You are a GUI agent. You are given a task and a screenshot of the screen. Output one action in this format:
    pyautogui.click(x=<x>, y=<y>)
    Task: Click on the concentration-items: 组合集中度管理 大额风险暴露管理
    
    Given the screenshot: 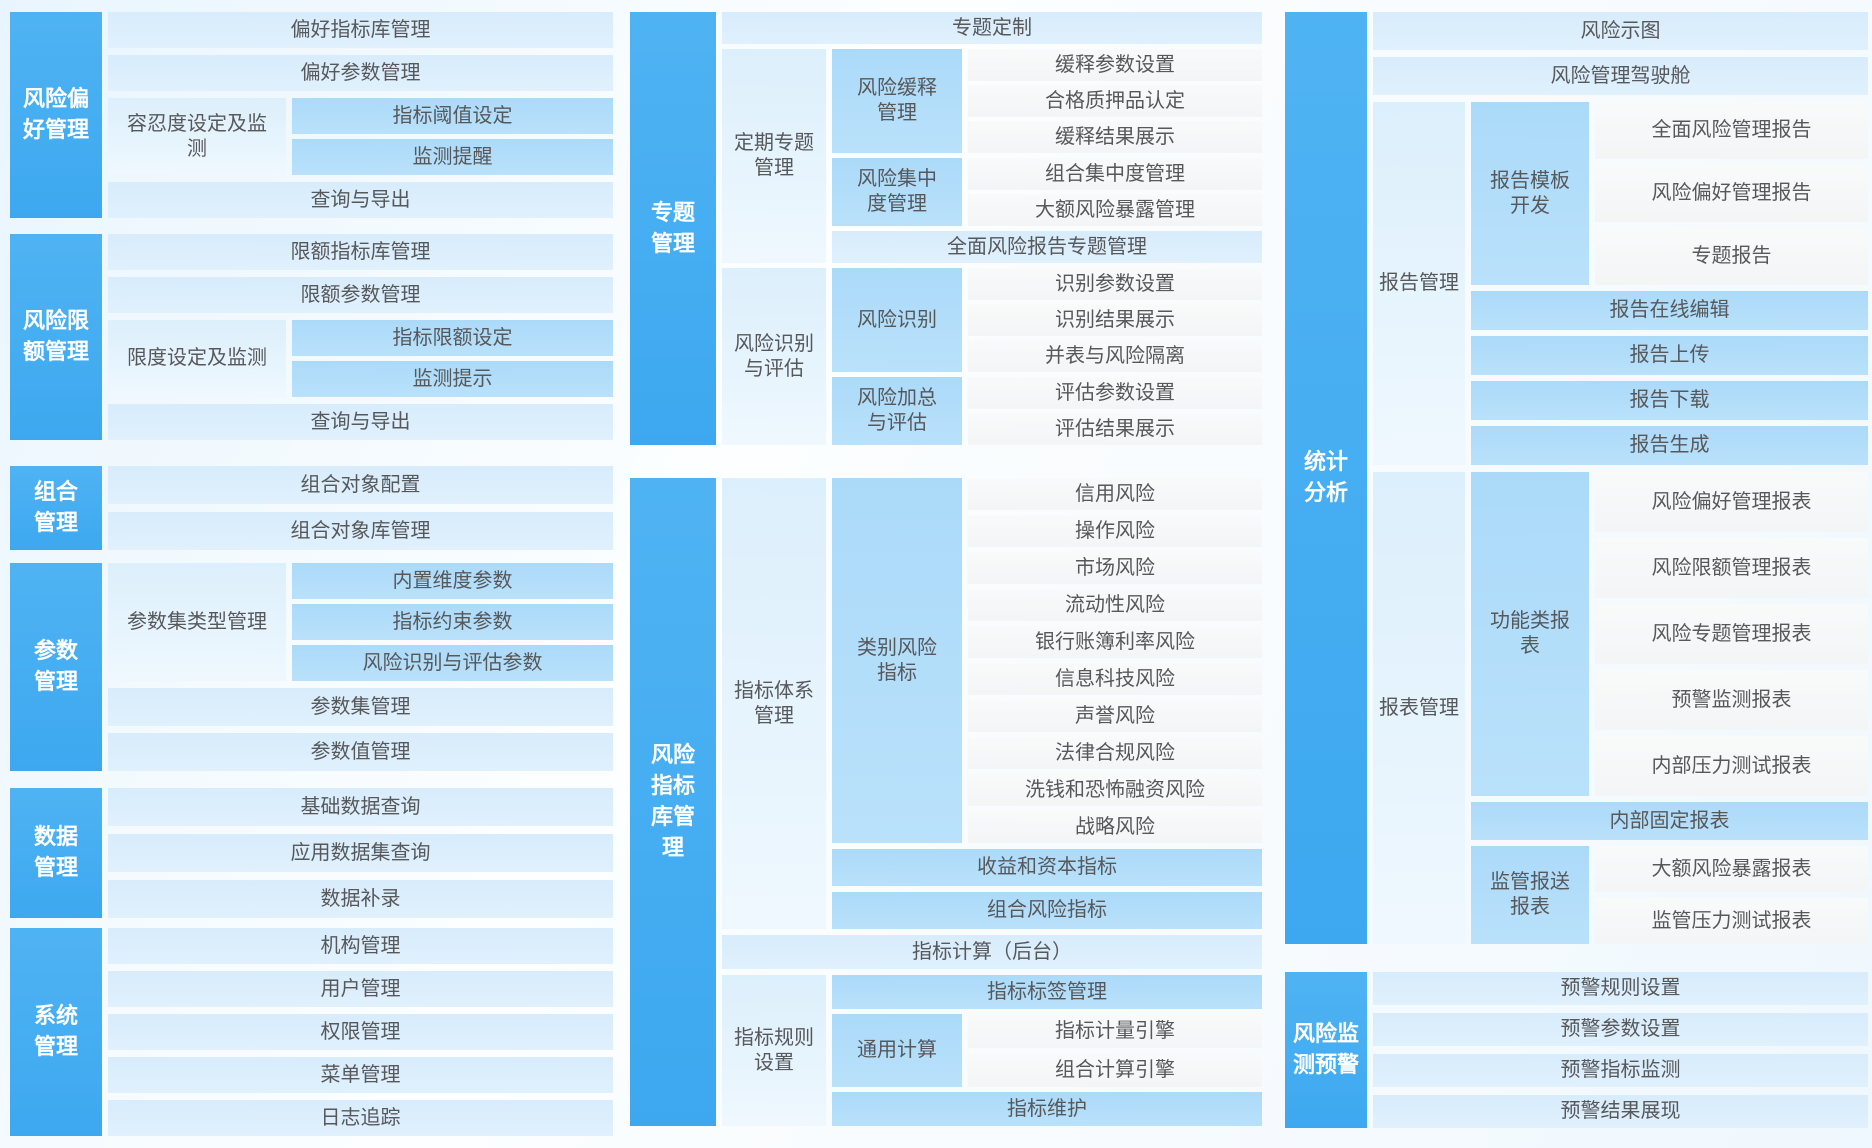 What is the action you would take?
    pyautogui.click(x=1115, y=192)
    